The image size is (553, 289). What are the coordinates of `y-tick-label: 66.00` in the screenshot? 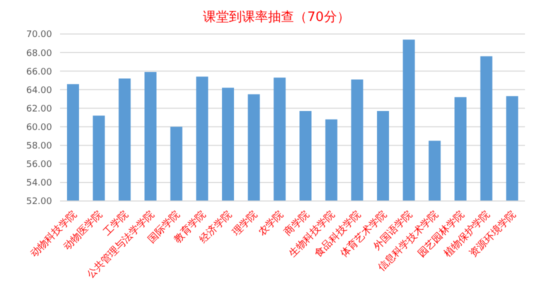 It's located at (39, 72).